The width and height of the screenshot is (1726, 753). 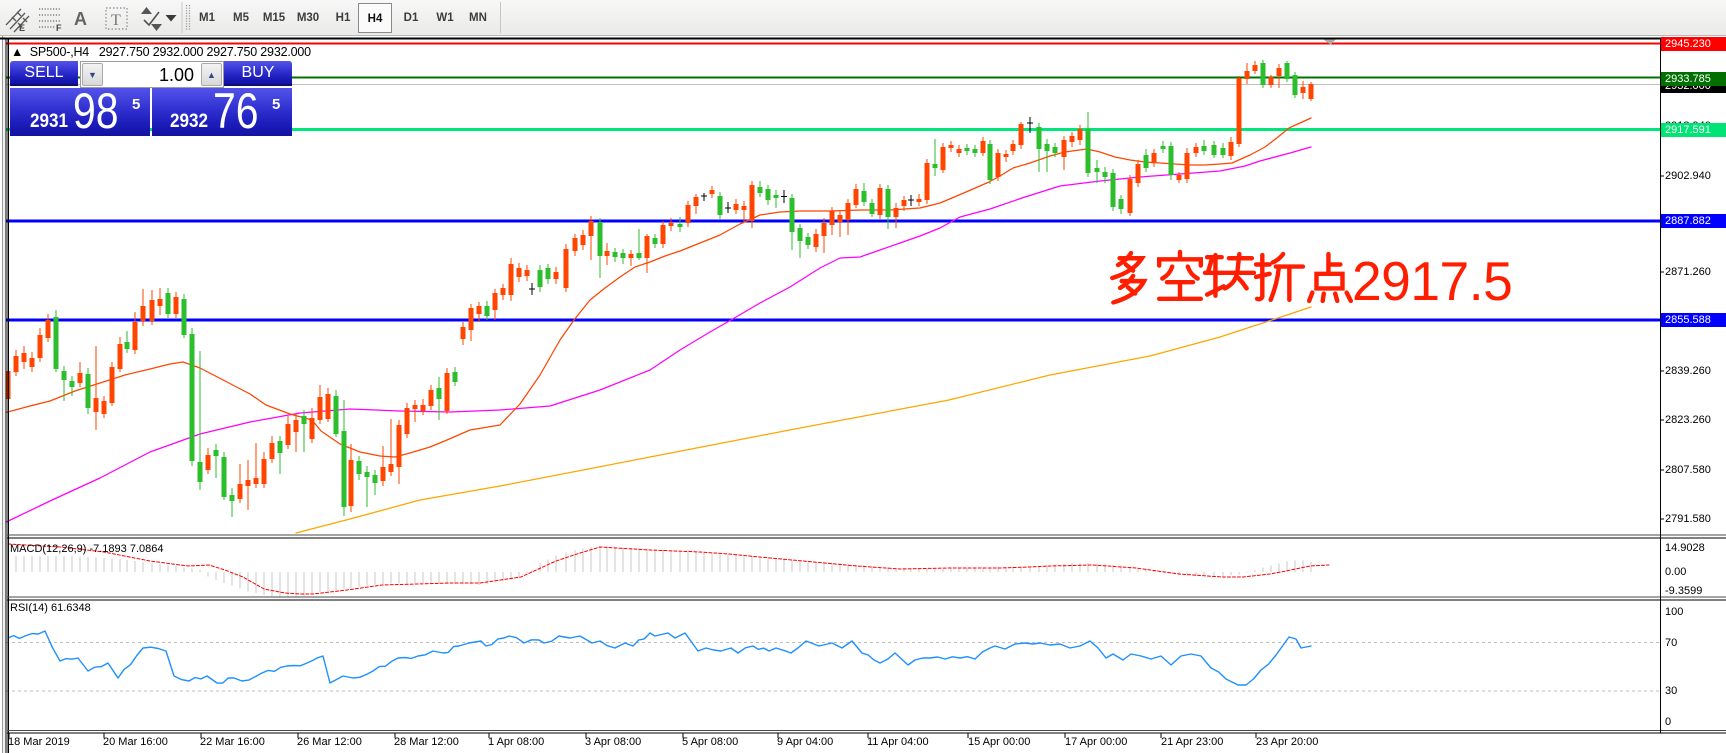 What do you see at coordinates (116, 20) in the screenshot?
I see `svg-text: T` at bounding box center [116, 20].